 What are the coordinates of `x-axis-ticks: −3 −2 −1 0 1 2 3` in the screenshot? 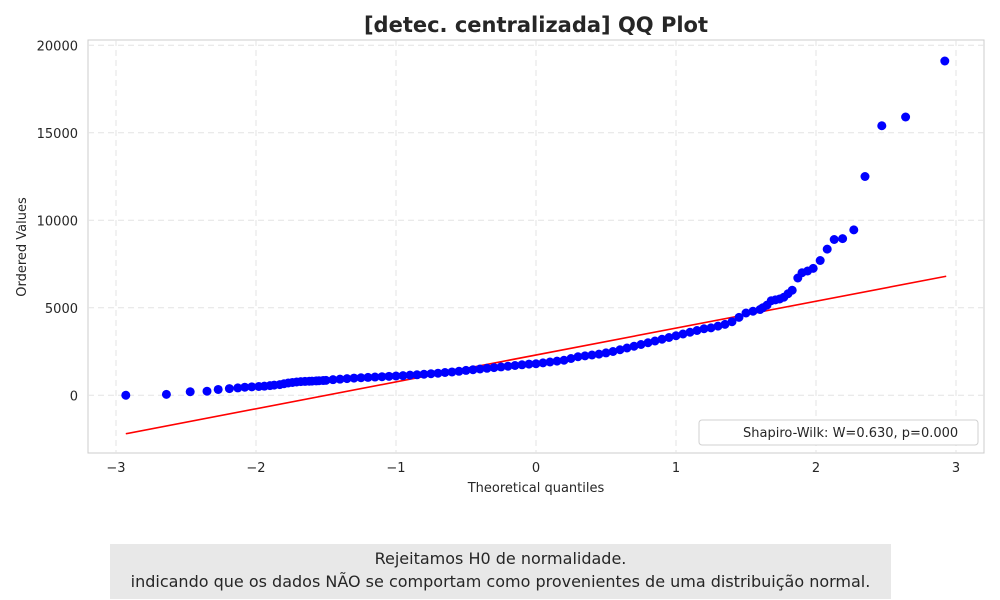 It's located at (533, 468).